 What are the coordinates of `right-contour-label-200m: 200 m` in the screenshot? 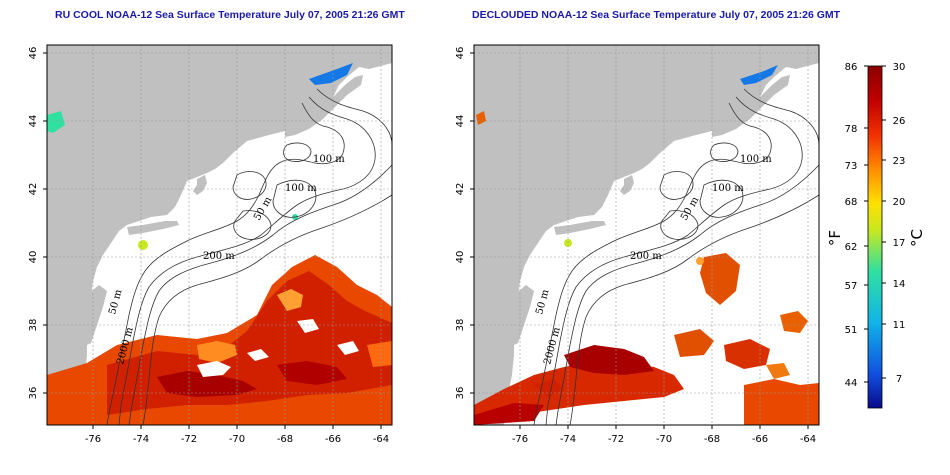 It's located at (646, 256).